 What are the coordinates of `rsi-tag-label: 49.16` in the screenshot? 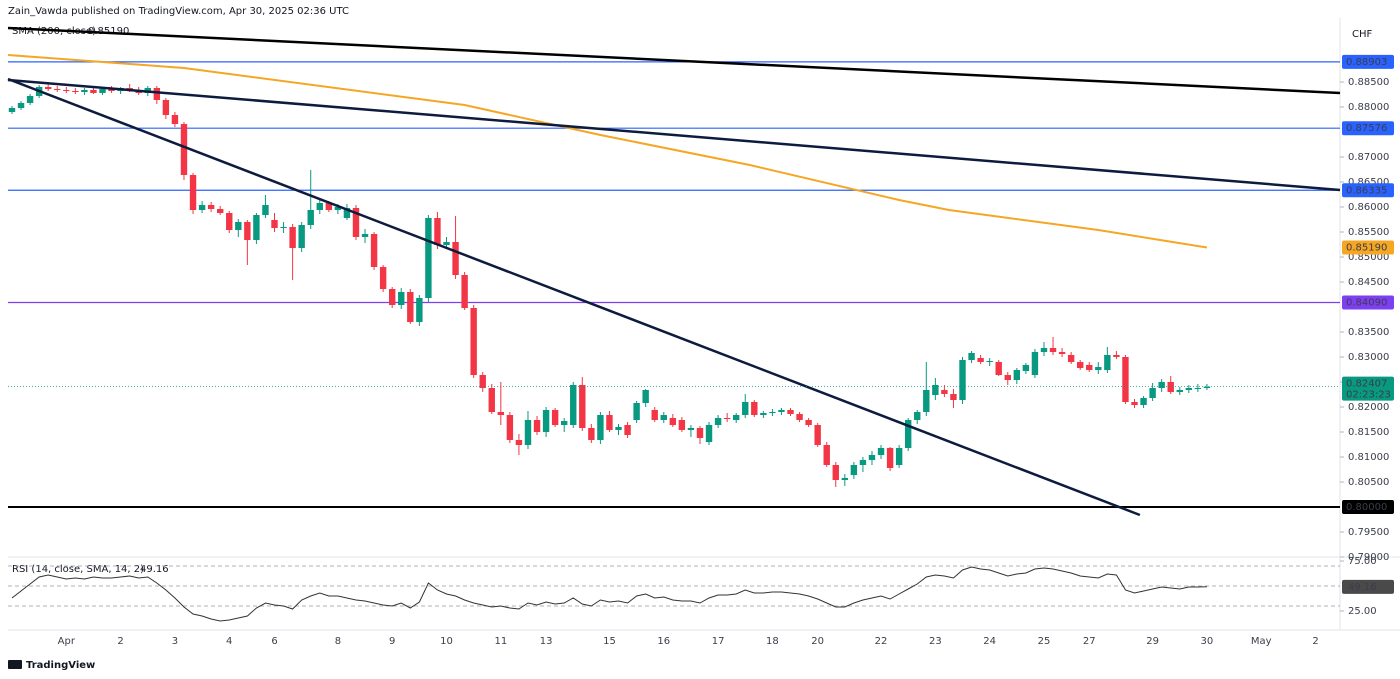 It's located at (1362, 587).